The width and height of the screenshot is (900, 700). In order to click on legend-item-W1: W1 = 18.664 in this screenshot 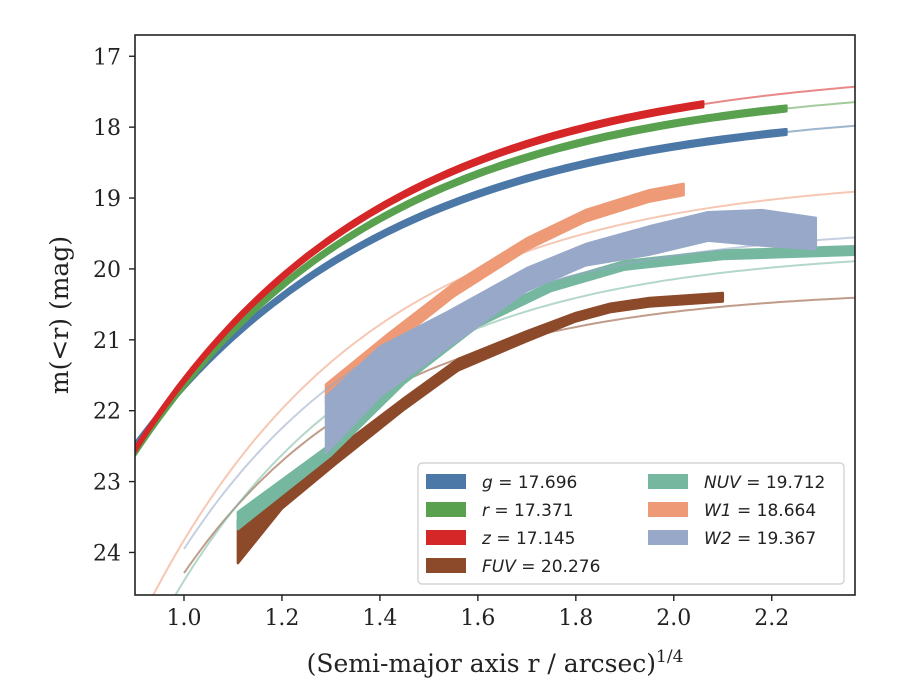, I will do `click(732, 511)`.